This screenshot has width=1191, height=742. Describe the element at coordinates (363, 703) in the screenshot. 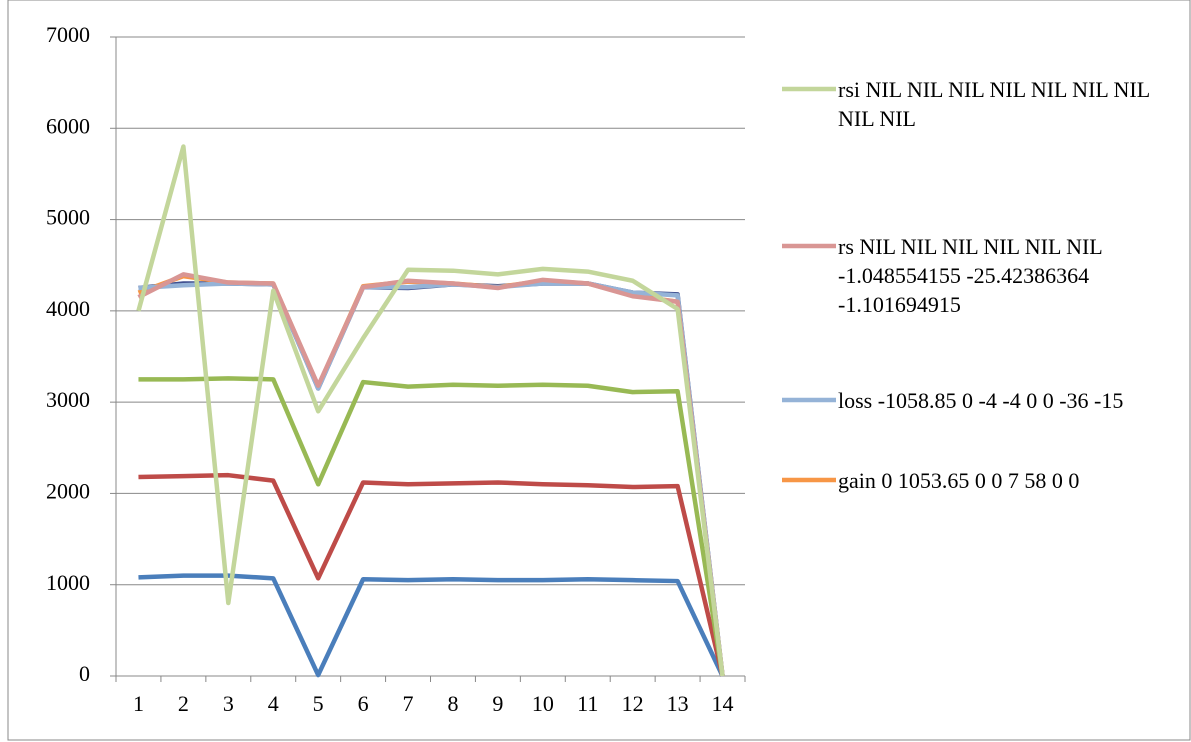

I see `x-tick-label: 6` at that location.